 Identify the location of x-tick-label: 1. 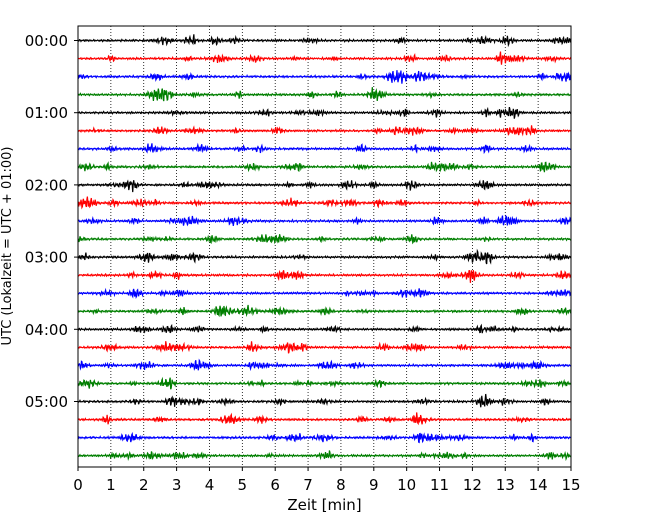
(111, 485).